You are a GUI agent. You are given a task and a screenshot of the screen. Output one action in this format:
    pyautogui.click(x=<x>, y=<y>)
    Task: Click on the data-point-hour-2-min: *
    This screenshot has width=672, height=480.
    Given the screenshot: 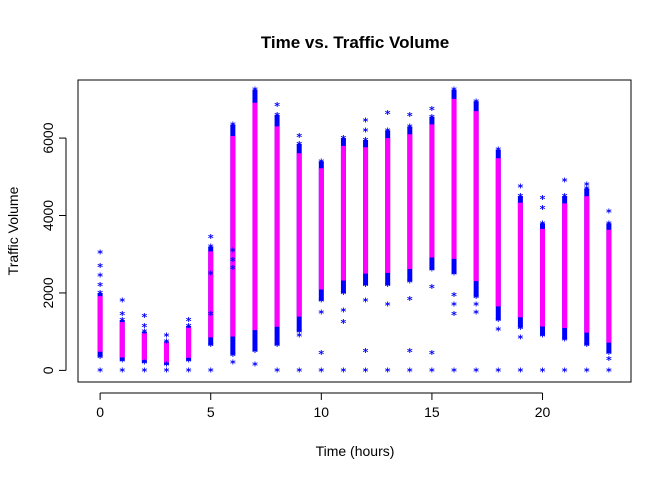 What is the action you would take?
    pyautogui.click(x=144, y=364)
    